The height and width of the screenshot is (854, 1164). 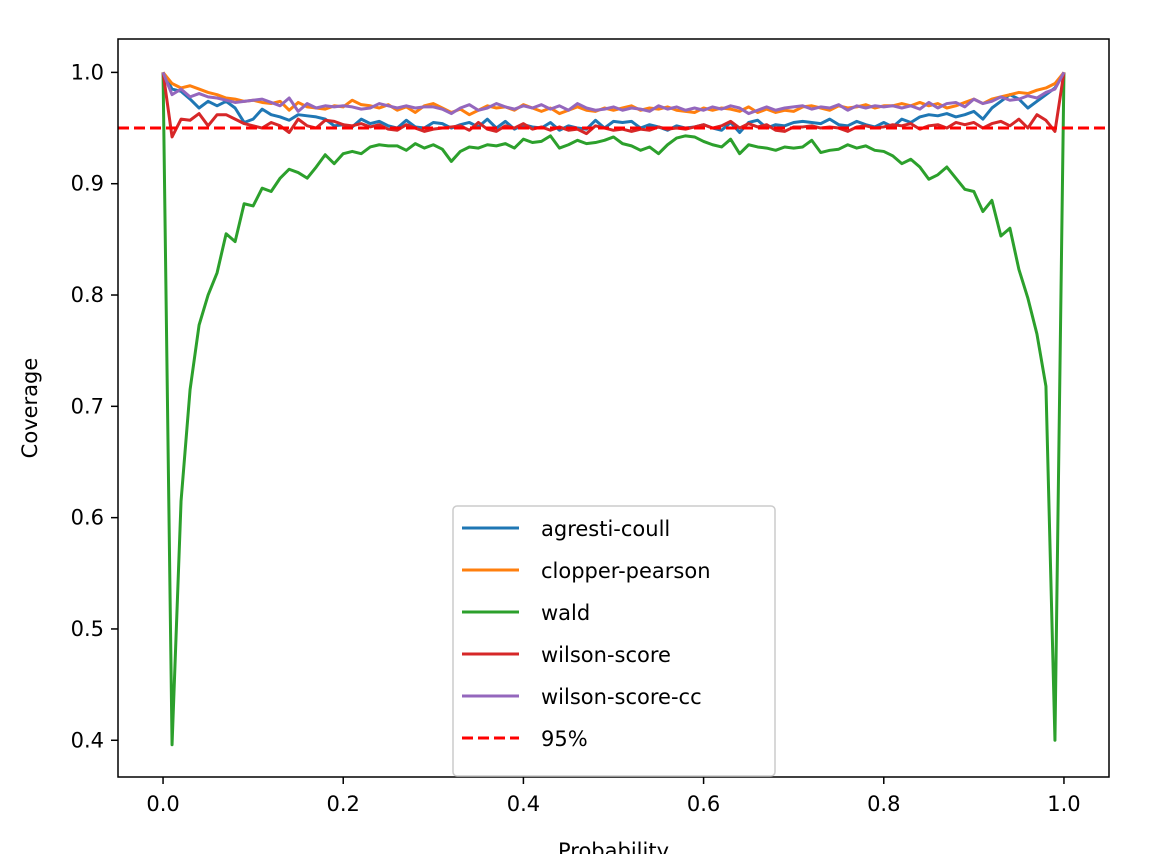 What do you see at coordinates (523, 804) in the screenshot?
I see `x-tick-label: 0.4` at bounding box center [523, 804].